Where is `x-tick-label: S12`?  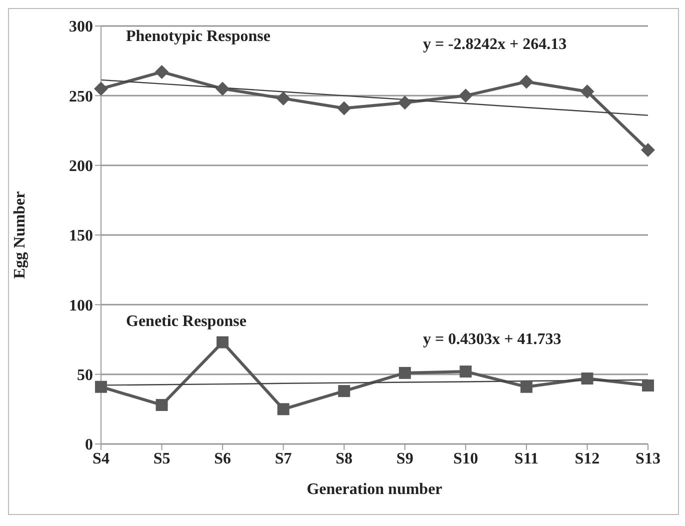 x-tick-label: S12 is located at coordinates (587, 459).